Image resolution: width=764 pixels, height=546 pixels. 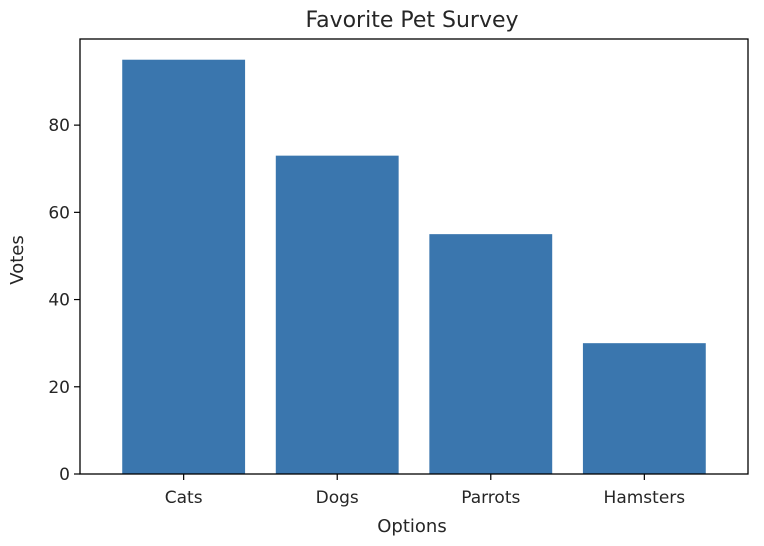 What do you see at coordinates (59, 213) in the screenshot?
I see `y-tick-label: 60` at bounding box center [59, 213].